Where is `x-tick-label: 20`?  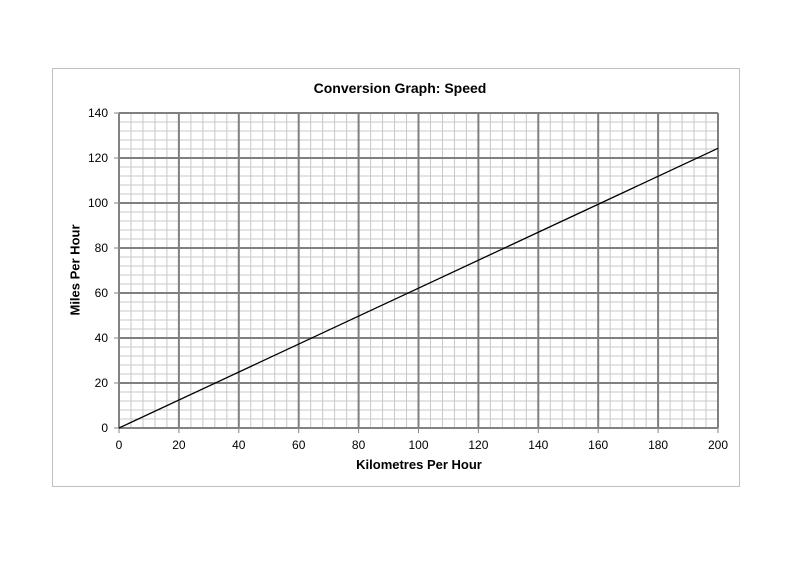 x-tick-label: 20 is located at coordinates (179, 445).